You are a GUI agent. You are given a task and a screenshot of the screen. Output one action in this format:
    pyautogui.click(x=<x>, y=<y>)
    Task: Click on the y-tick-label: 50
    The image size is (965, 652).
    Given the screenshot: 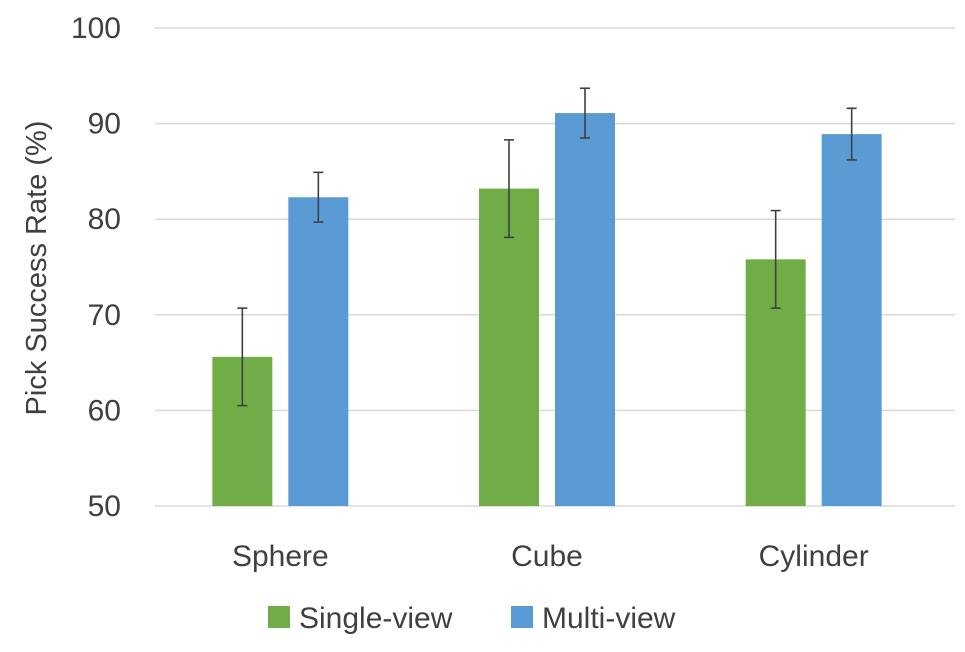 What is the action you would take?
    pyautogui.click(x=104, y=506)
    